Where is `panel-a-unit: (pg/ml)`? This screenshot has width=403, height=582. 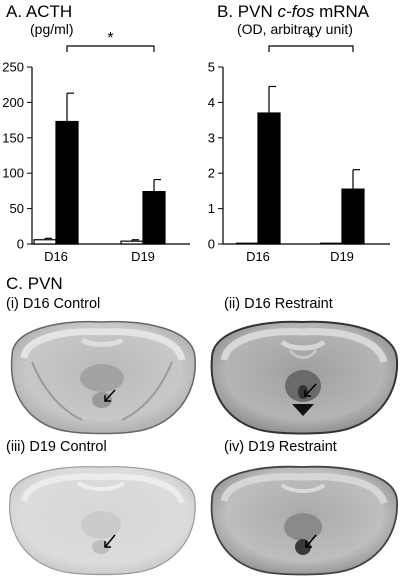 panel-a-unit: (pg/ml) is located at coordinates (52, 29).